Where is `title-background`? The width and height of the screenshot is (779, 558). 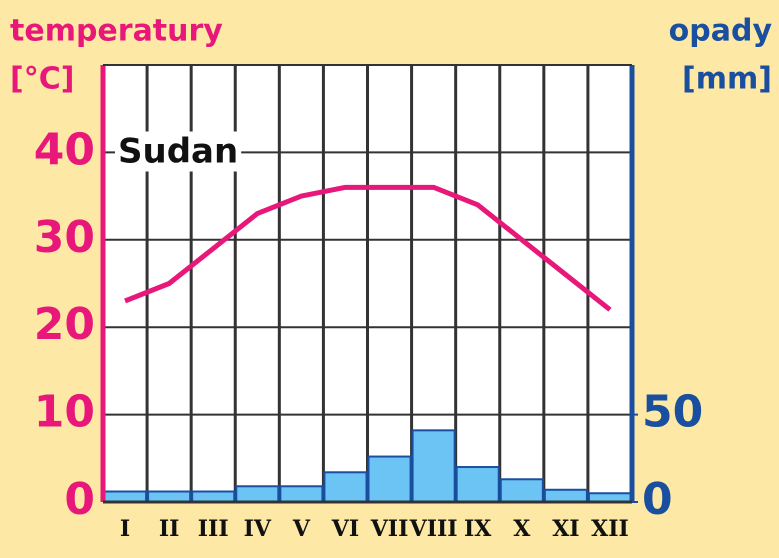
title-background is located at coordinates (178, 151).